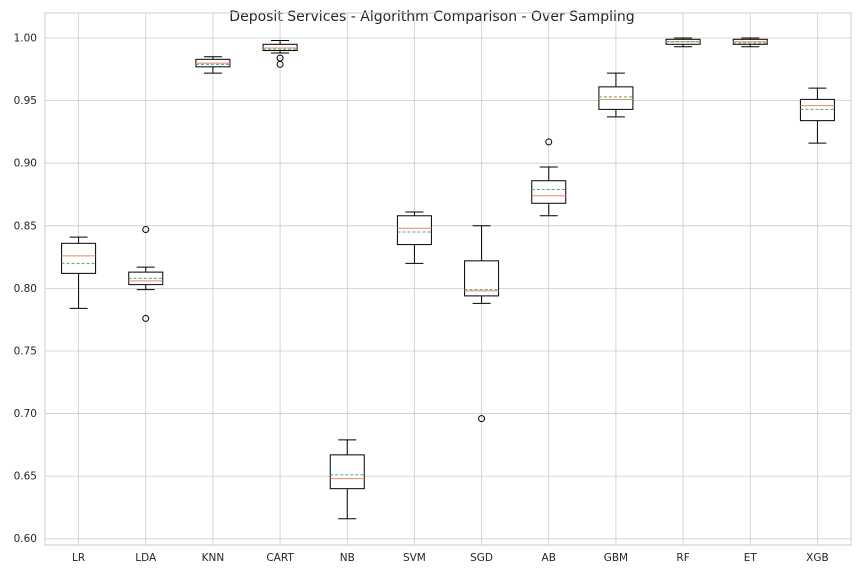 This screenshot has width=864, height=576. Describe the element at coordinates (347, 558) in the screenshot. I see `x-tick-label: NB` at that location.